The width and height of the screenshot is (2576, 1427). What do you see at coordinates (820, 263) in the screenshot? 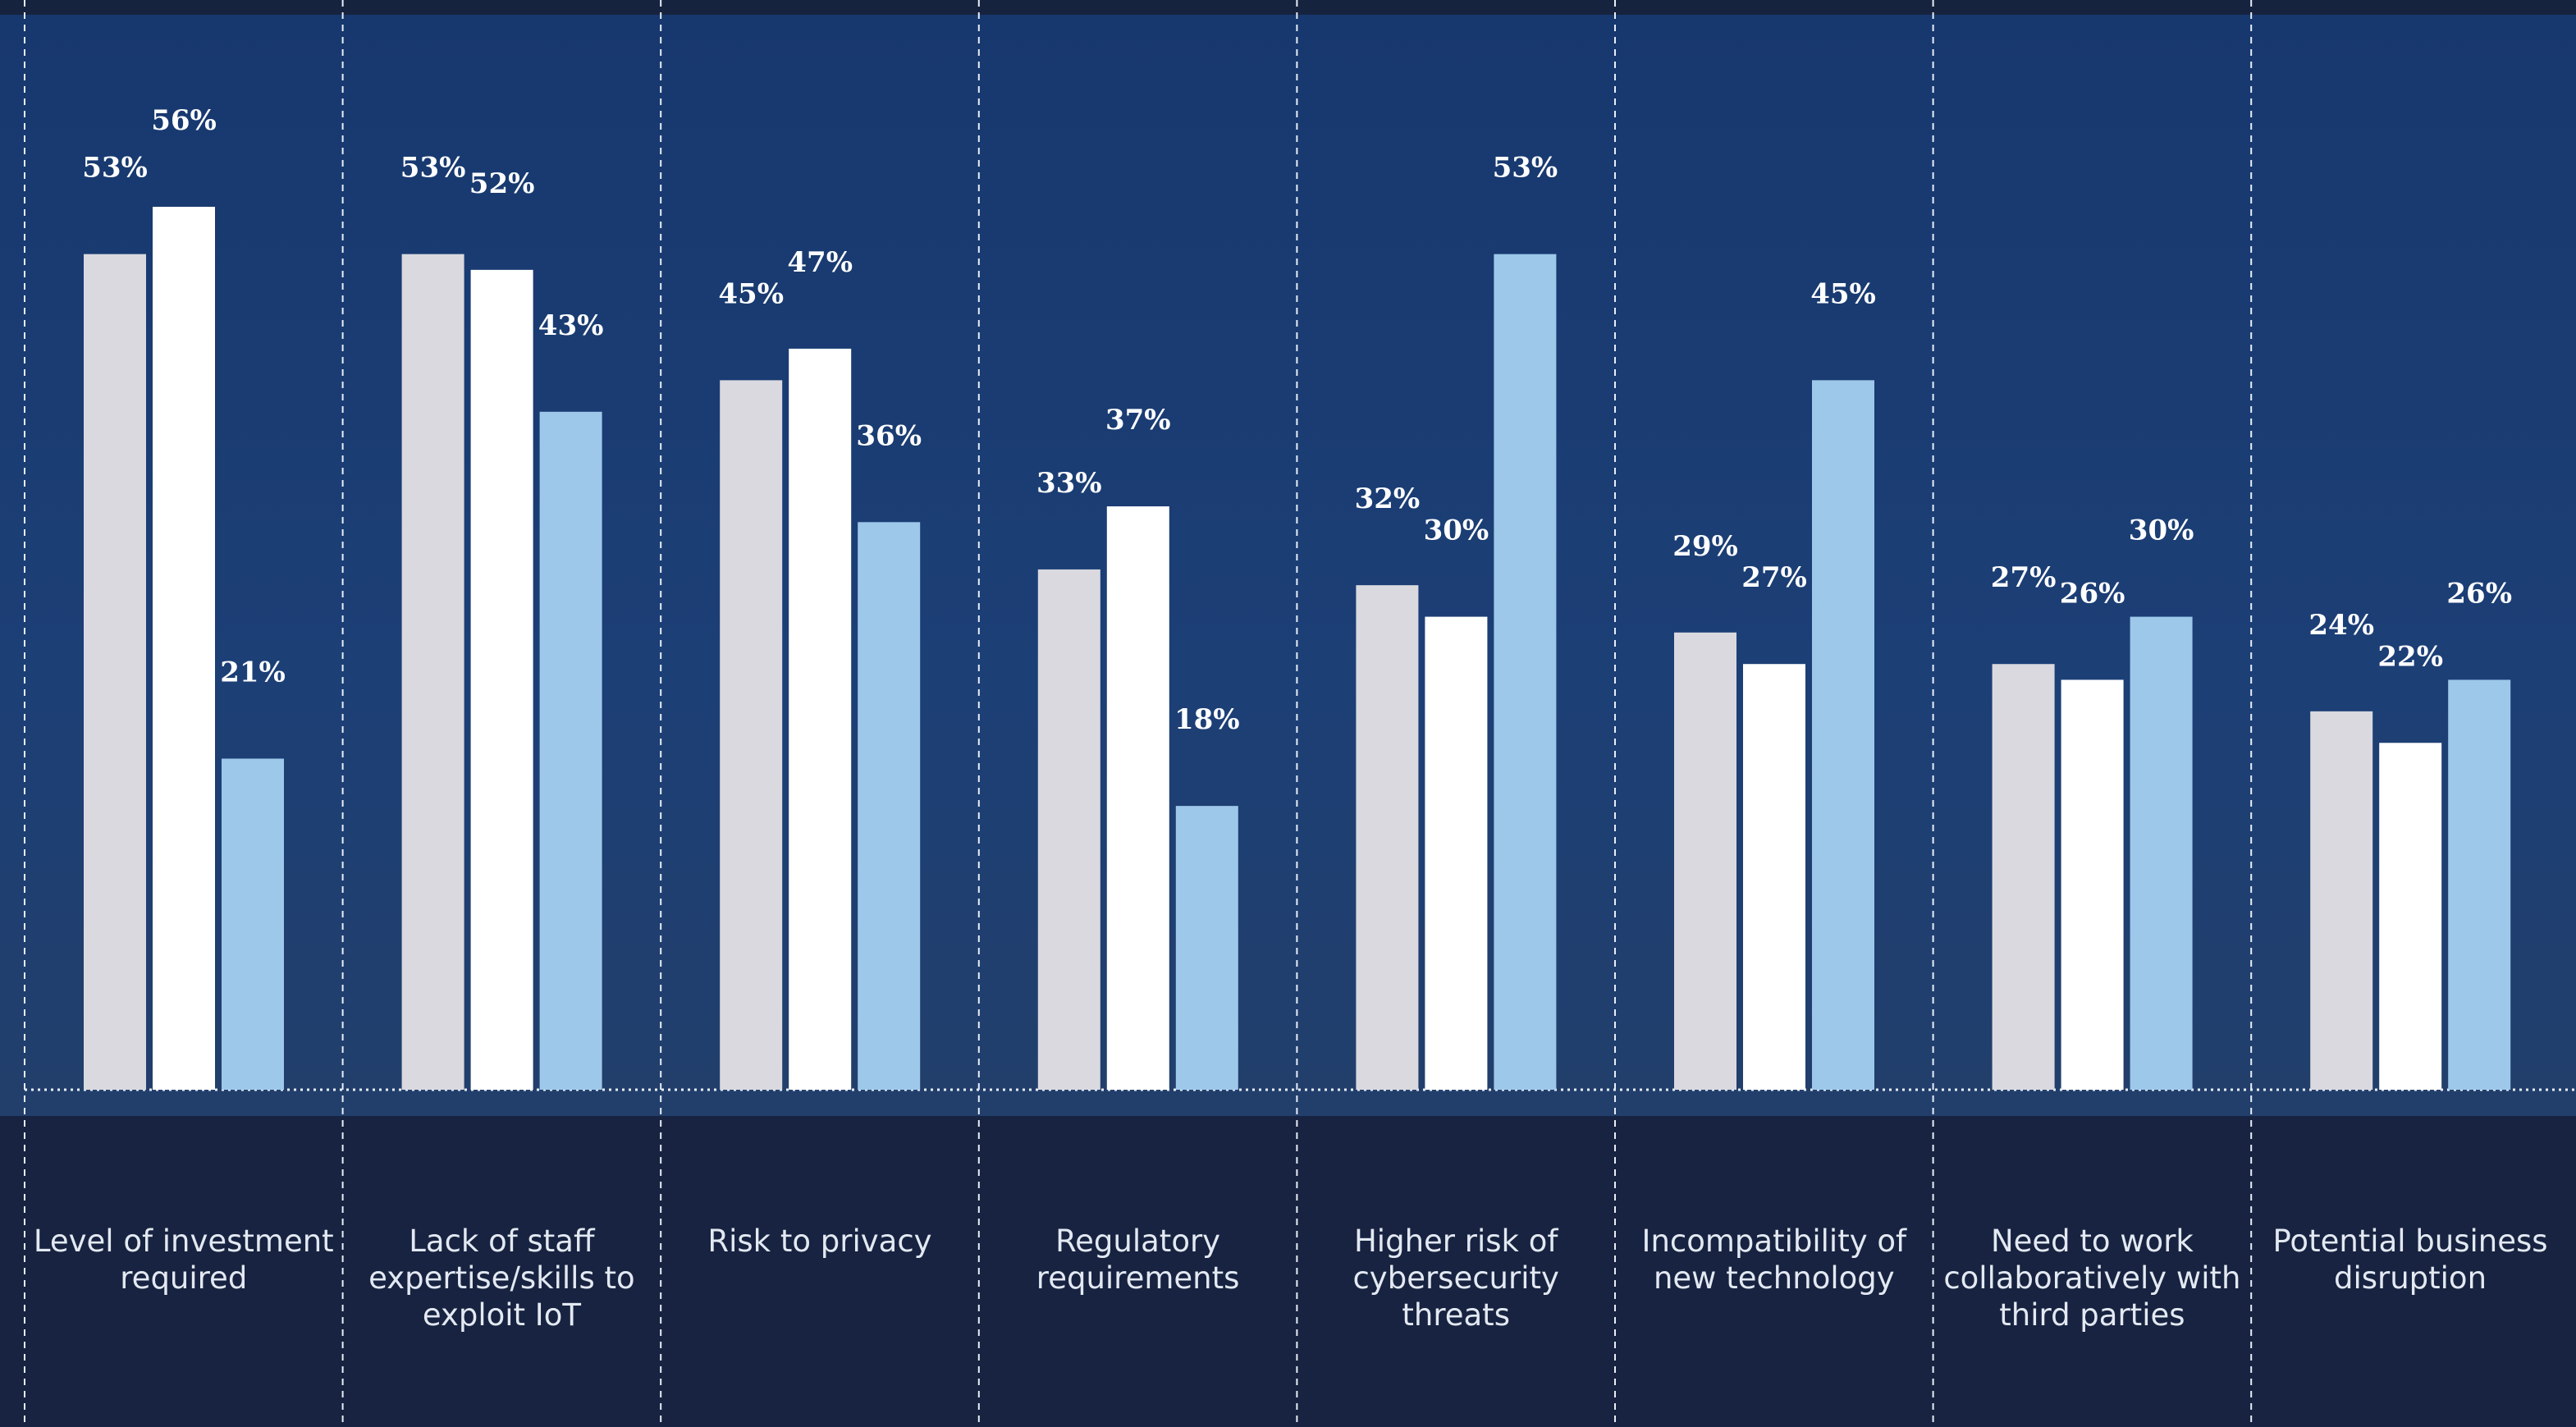
I see `value-label: 47%` at bounding box center [820, 263].